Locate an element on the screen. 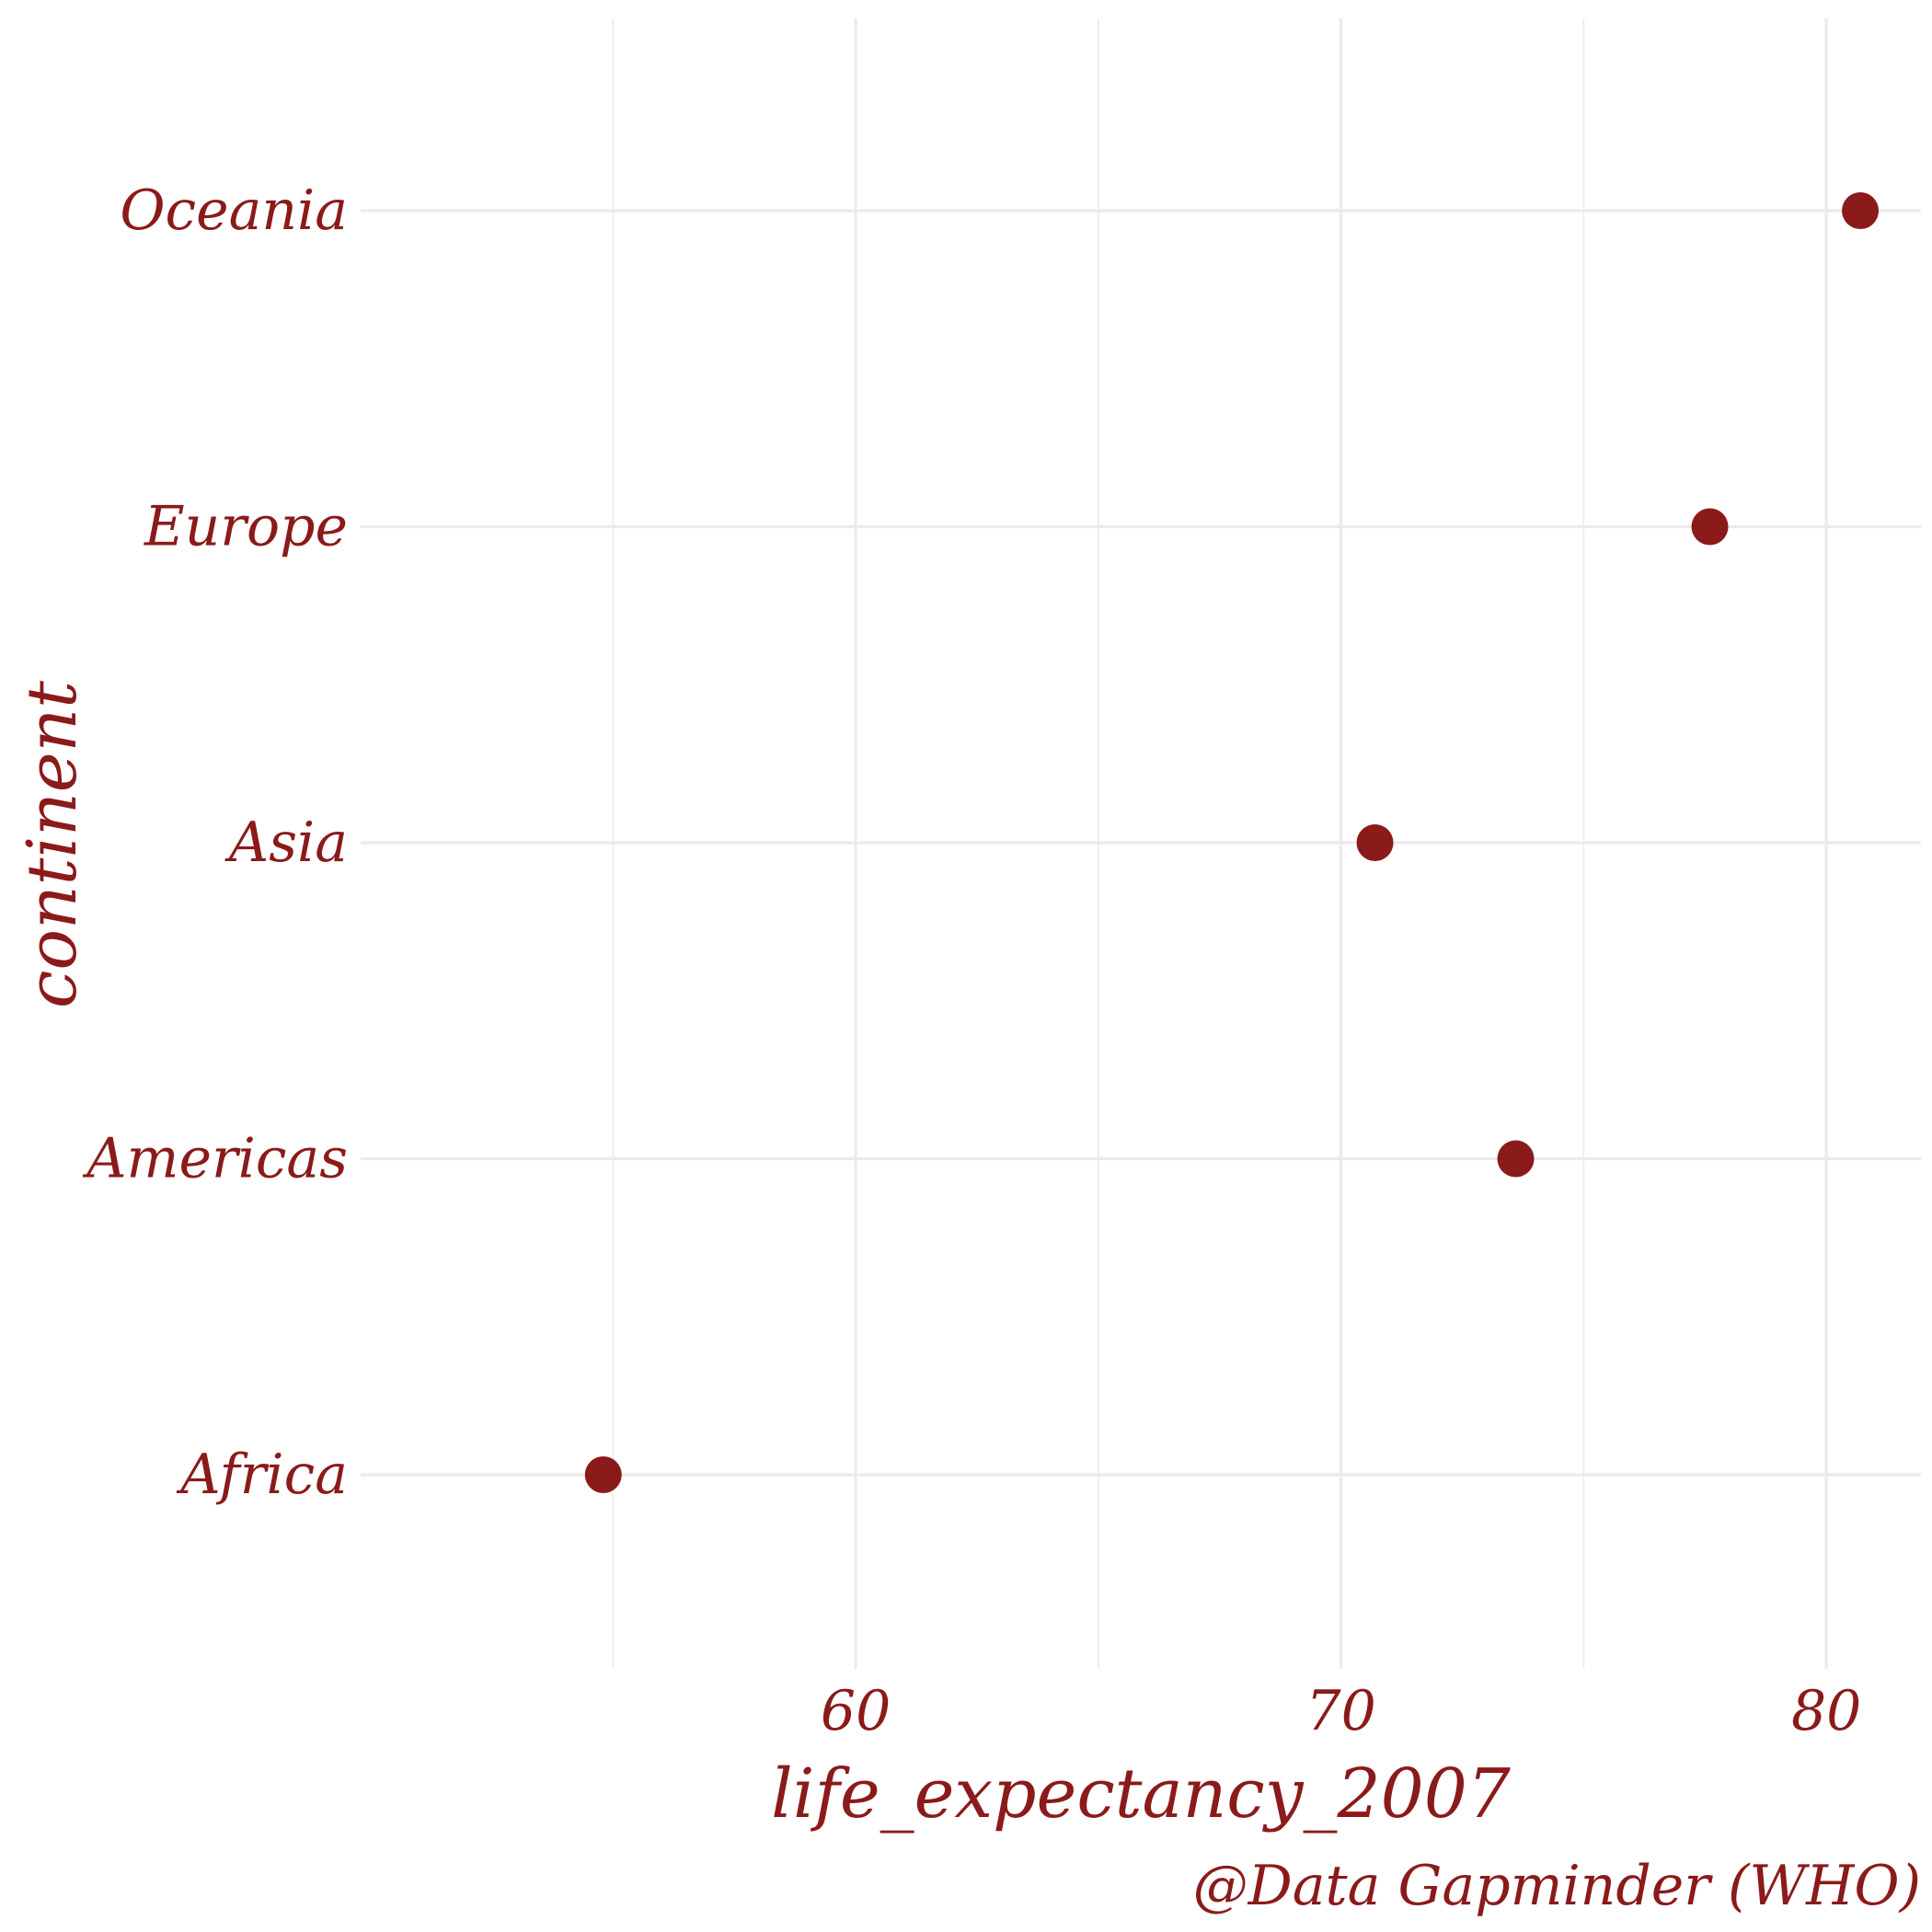  x-tick-label: 80 is located at coordinates (1826, 1711).